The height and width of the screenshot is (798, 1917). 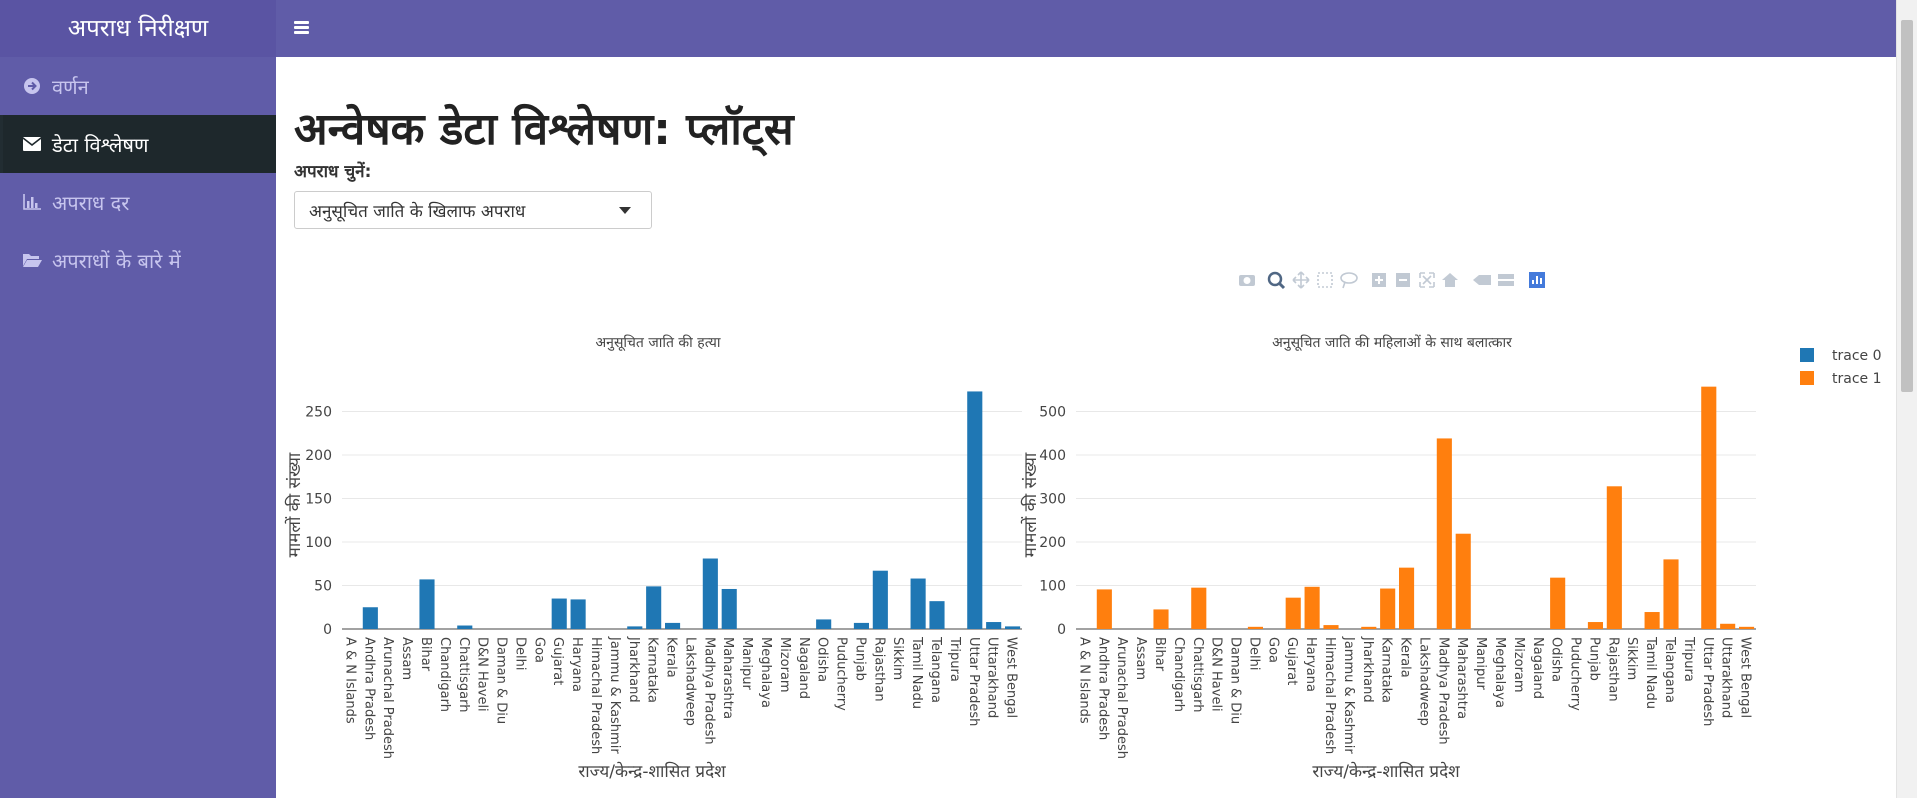 I want to click on spike-lines-icon, so click(x=1482, y=280).